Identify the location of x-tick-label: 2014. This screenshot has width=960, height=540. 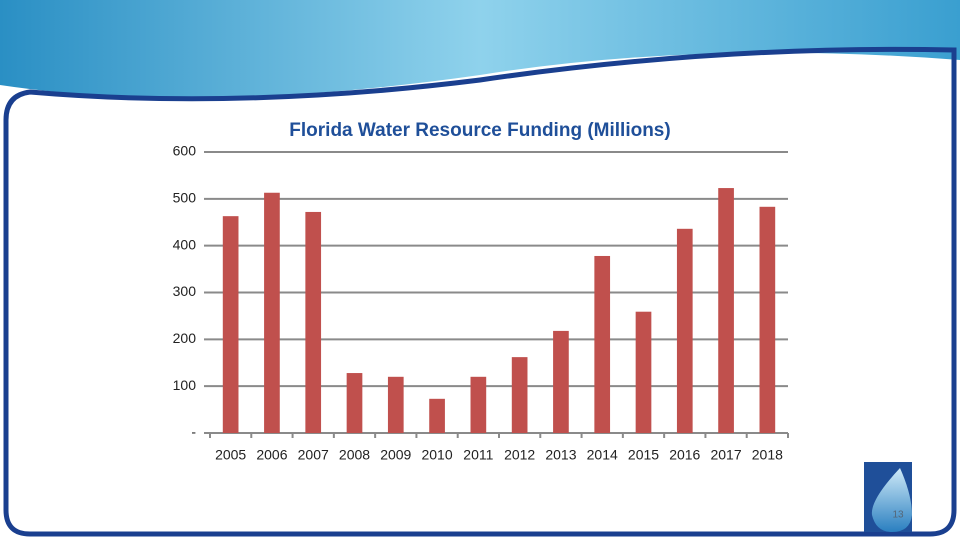
(602, 455).